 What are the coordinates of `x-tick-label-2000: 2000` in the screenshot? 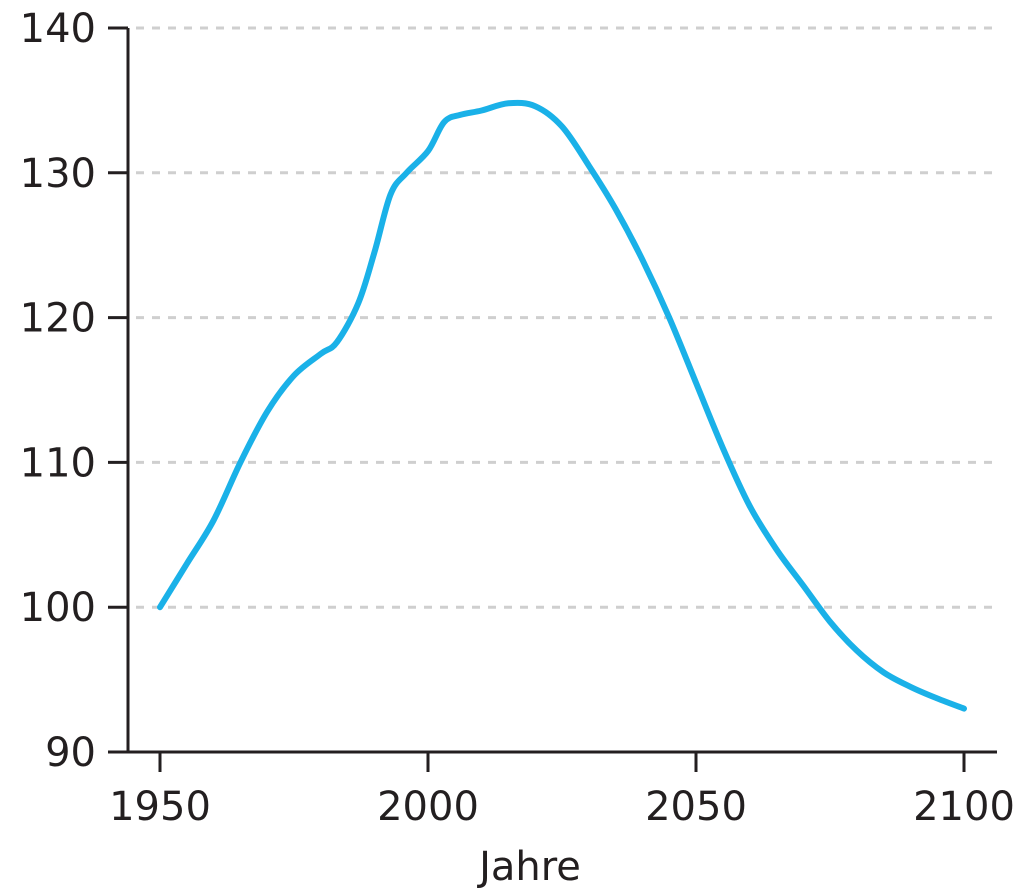 It's located at (428, 807).